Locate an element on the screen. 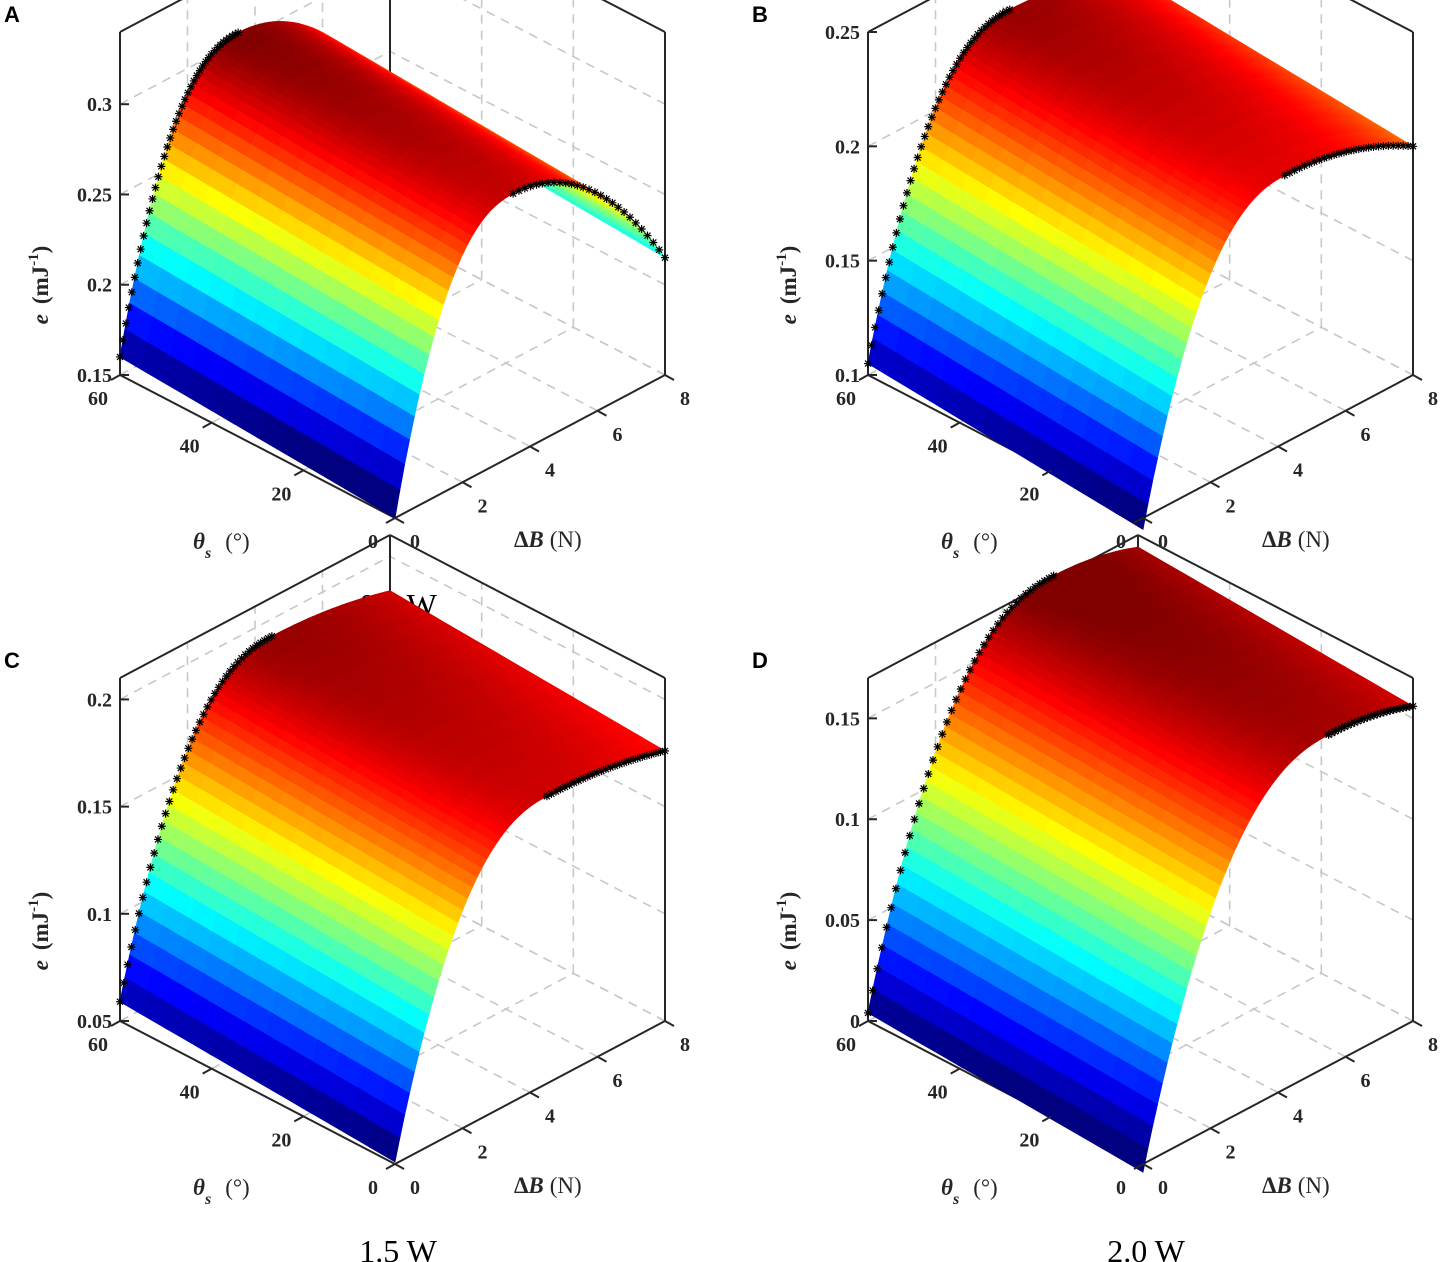 The height and width of the screenshot is (1262, 1441). z-tick-label: 0.15 is located at coordinates (94, 808).